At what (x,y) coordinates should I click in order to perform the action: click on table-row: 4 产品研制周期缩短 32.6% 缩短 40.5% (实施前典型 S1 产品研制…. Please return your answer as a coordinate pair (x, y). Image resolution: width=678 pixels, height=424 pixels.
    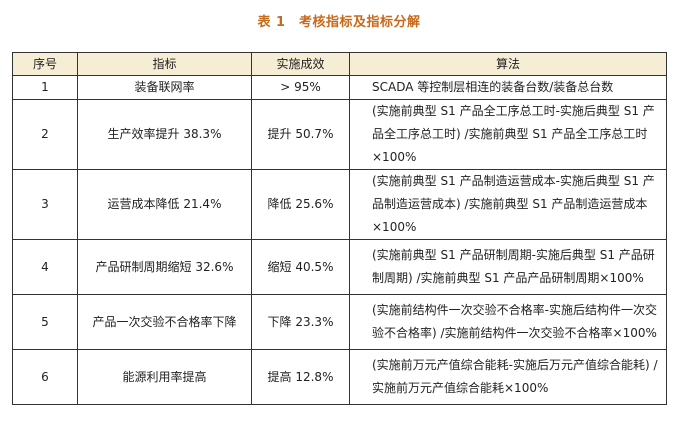
    Looking at the image, I should click on (339, 267).